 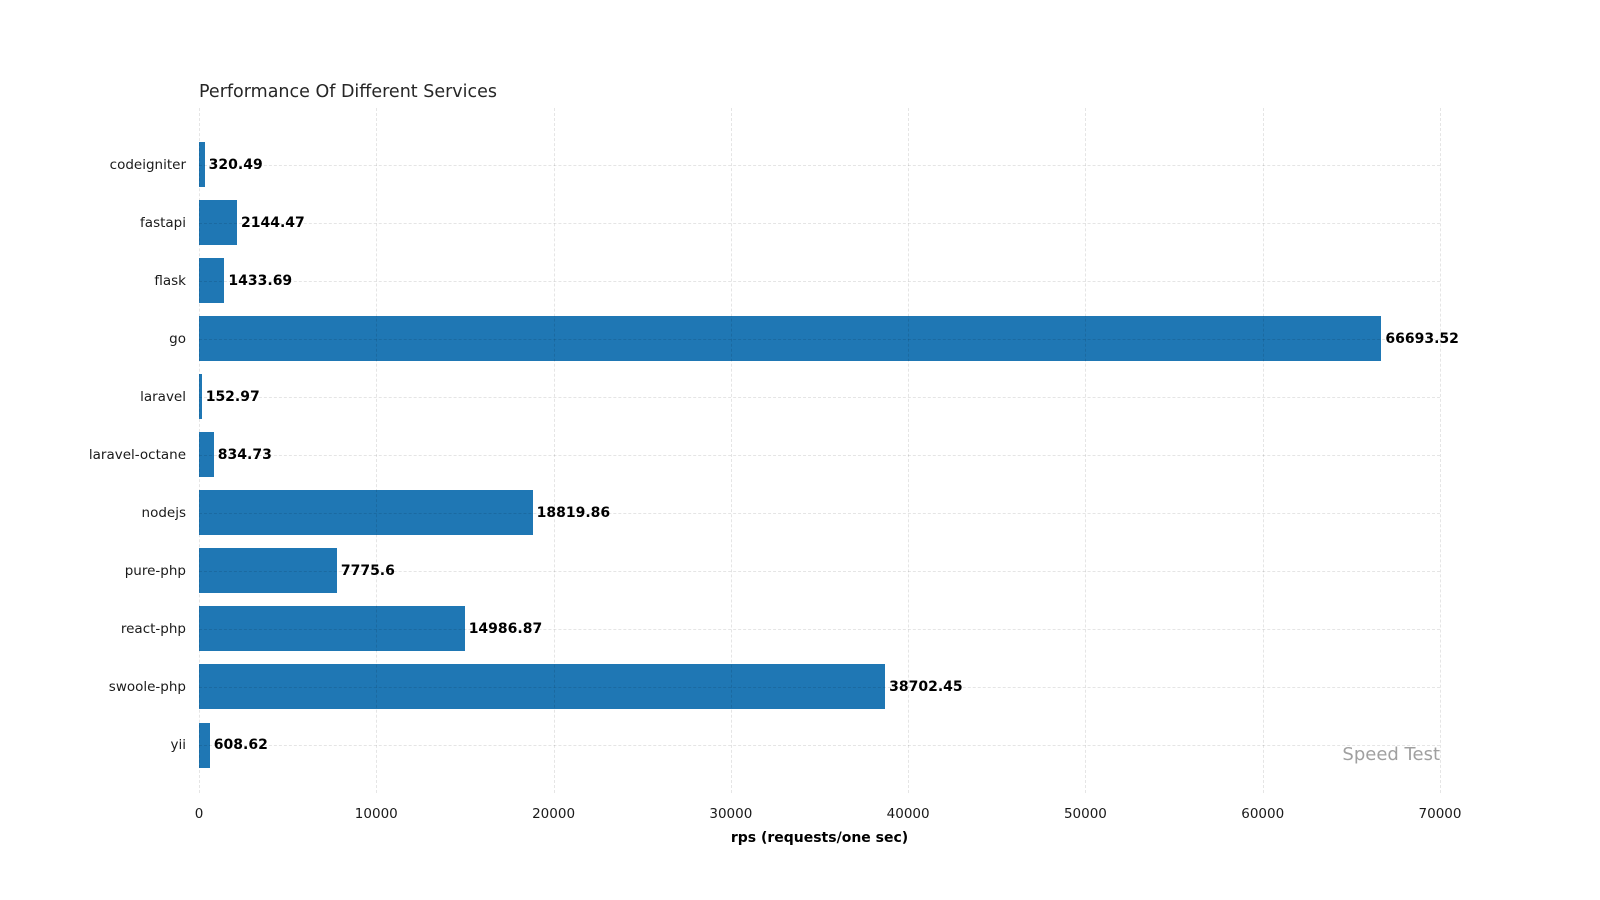 I want to click on y-label-nodejs: nodejs, so click(x=163, y=512).